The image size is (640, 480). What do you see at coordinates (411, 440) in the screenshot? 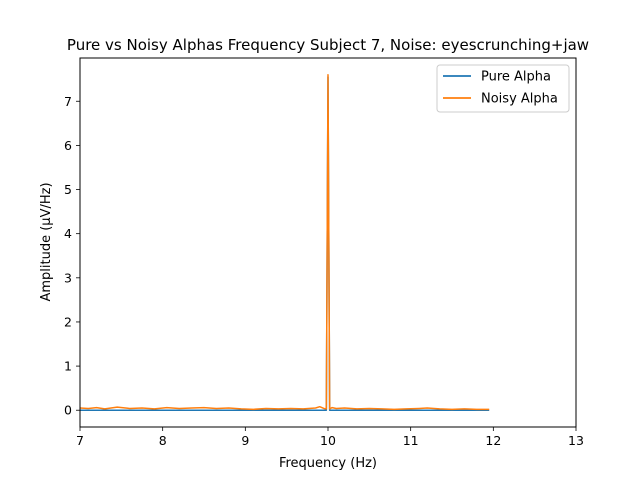
I see `x-tick-label: 11` at bounding box center [411, 440].